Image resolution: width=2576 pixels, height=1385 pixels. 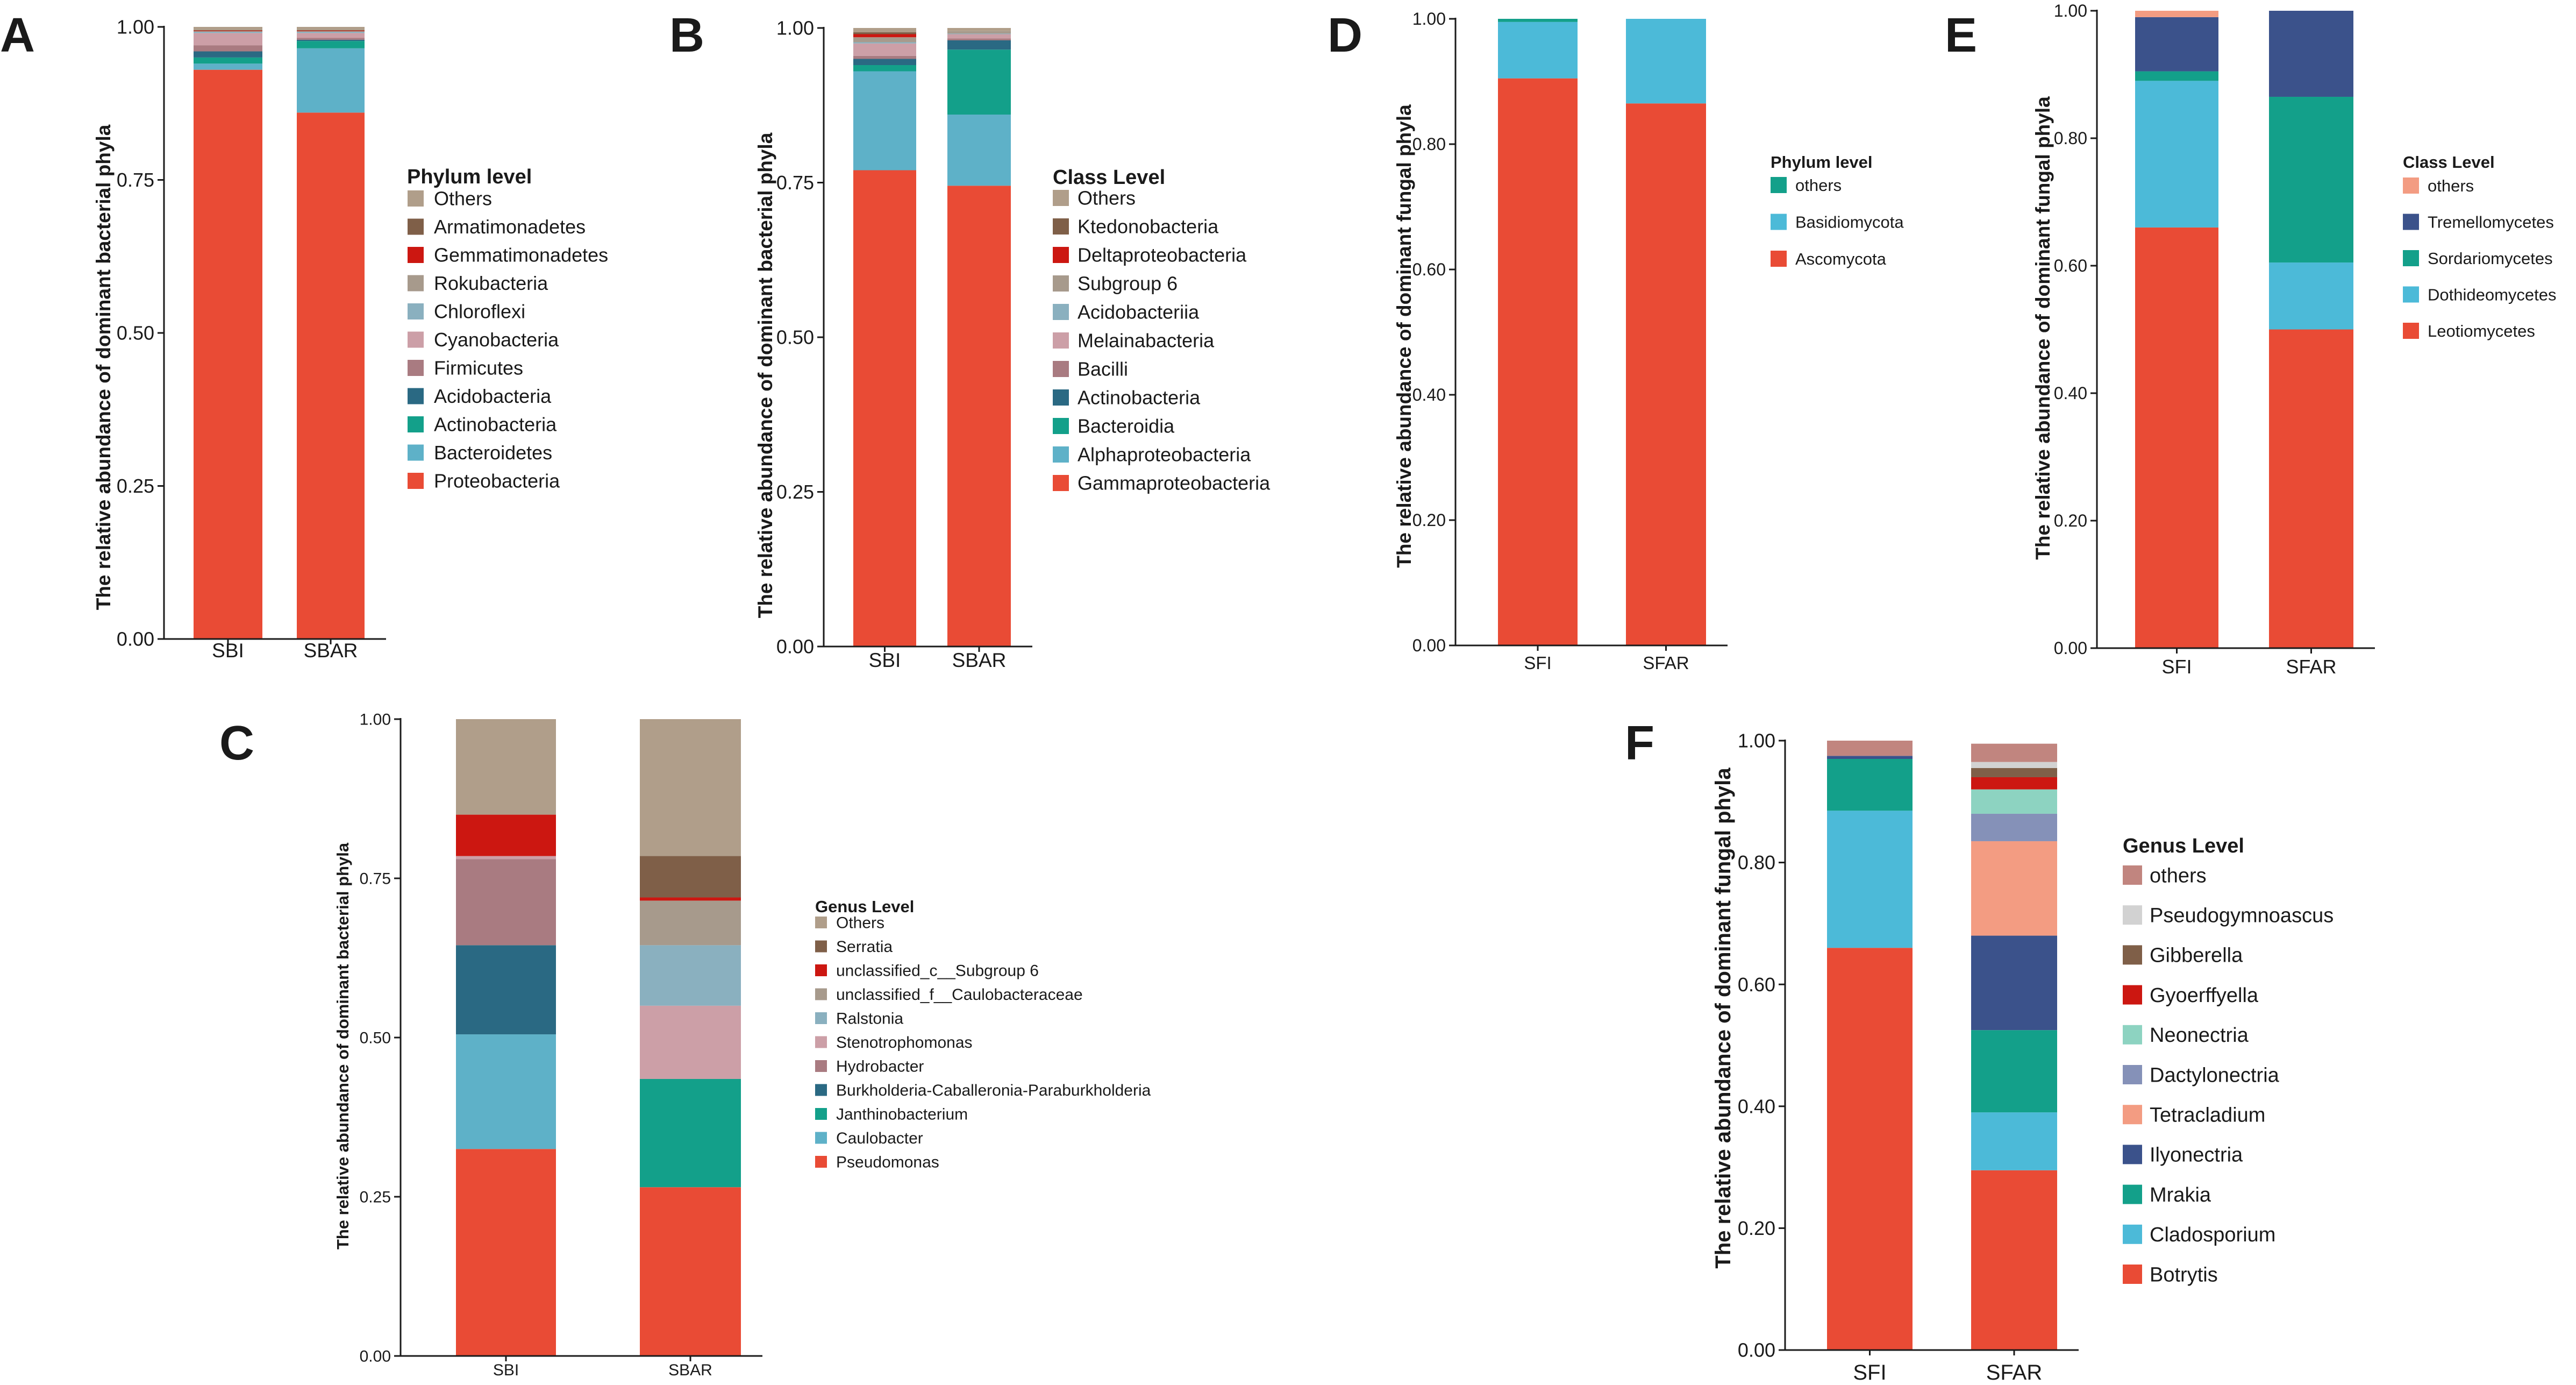 What do you see at coordinates (1756, 741) in the screenshot?
I see `y-tick-label-f-5: 1.00` at bounding box center [1756, 741].